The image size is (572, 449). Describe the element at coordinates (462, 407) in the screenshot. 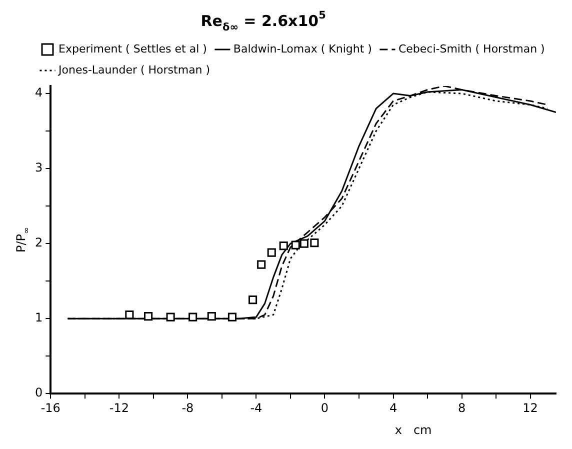

I see `x-tick-label: 8` at that location.